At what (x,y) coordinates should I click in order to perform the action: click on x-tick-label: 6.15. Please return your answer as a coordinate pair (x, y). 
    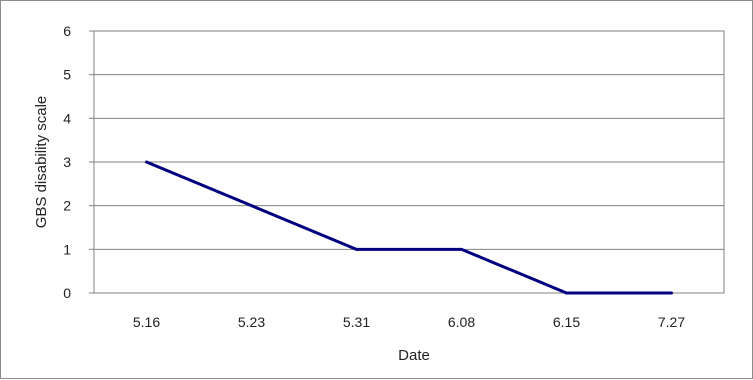
    Looking at the image, I should click on (566, 322).